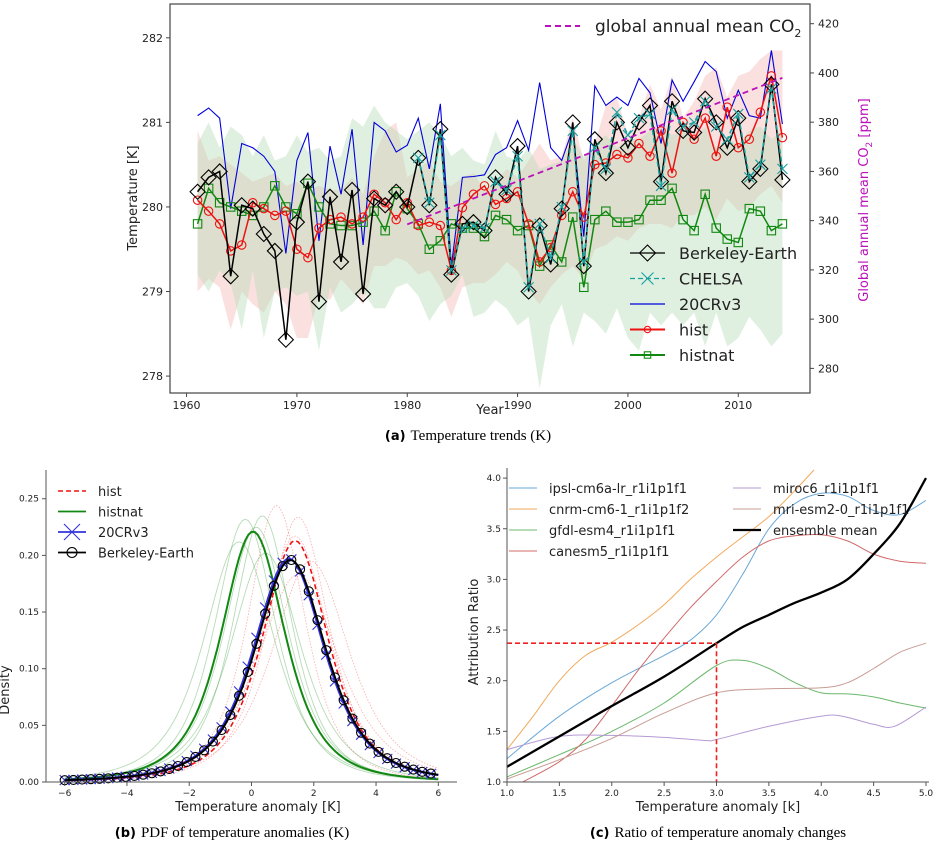  I want to click on point-20crv3, so click(370, 745).